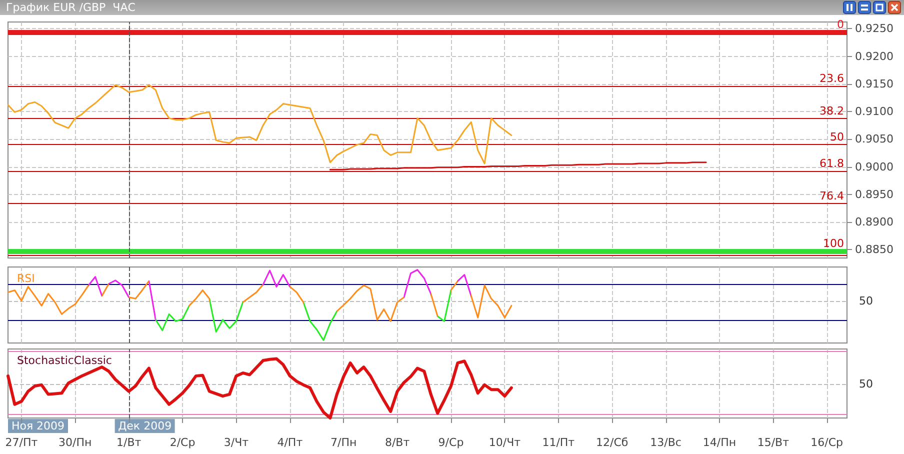  Describe the element at coordinates (505, 442) in the screenshot. I see `x-tick-label: 10/Чт` at that location.